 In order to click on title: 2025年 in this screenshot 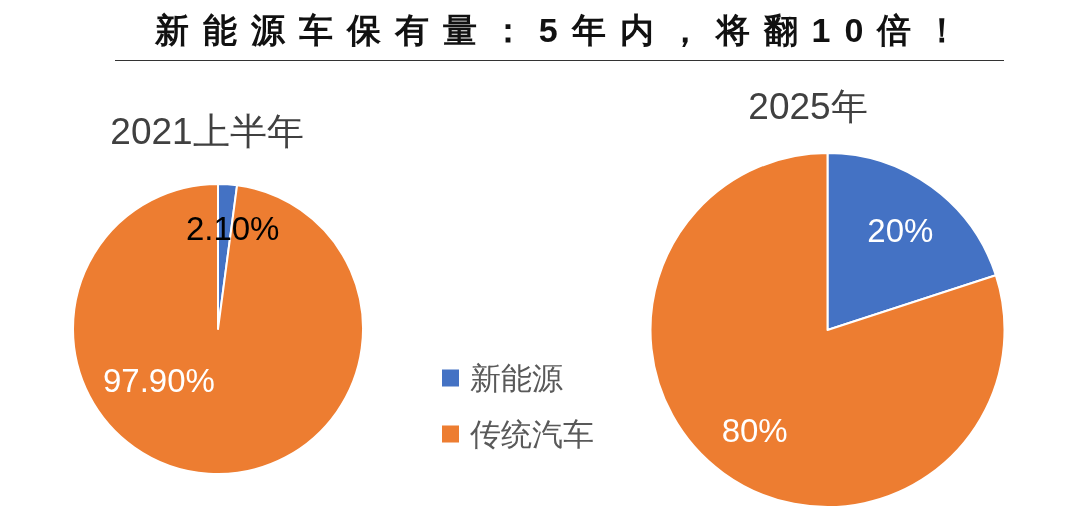, I will do `click(808, 106)`.